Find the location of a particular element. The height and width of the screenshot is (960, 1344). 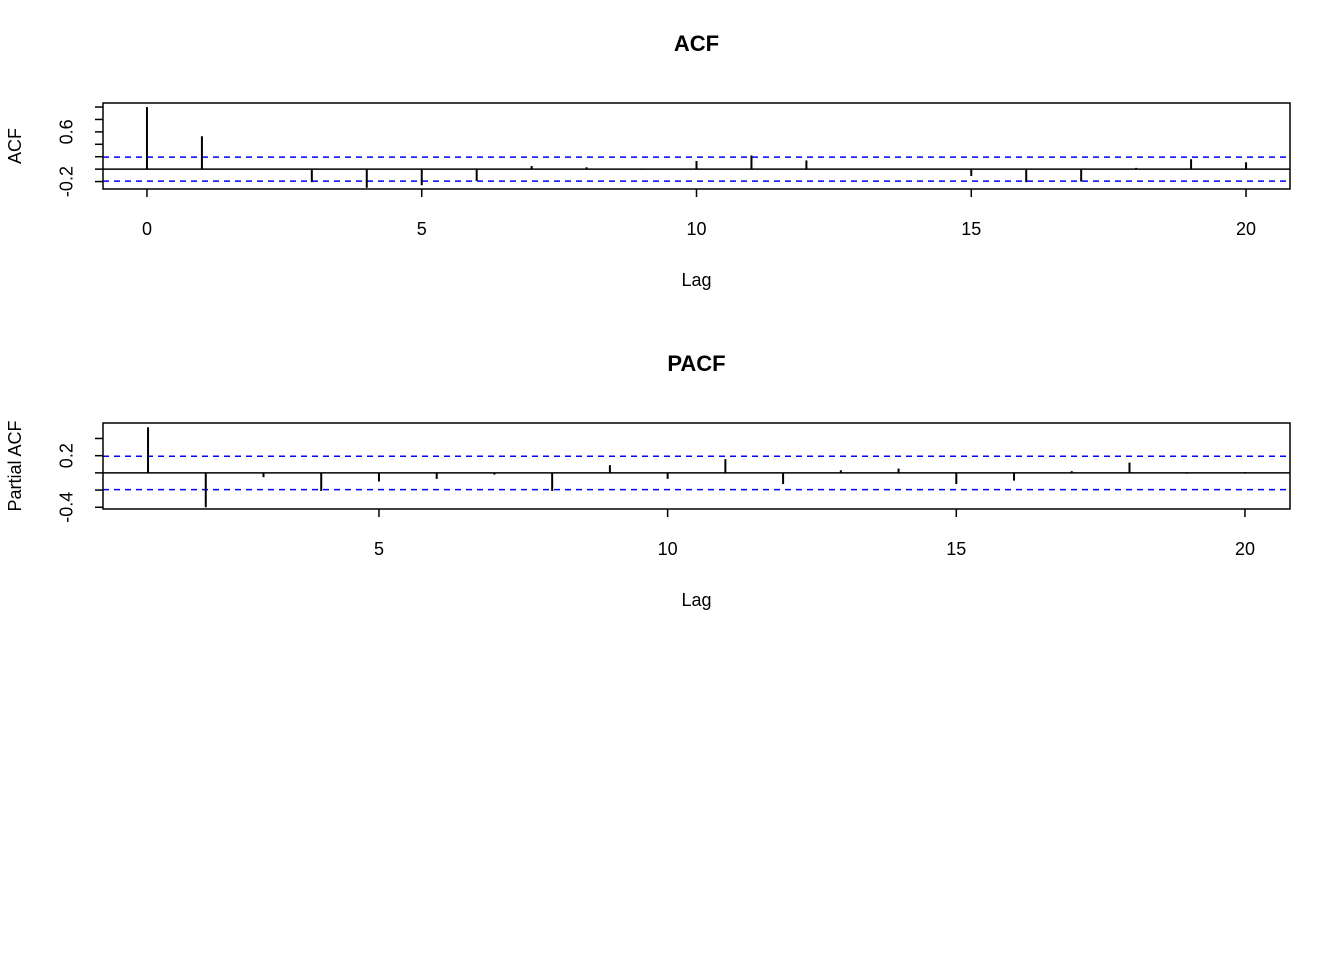

y-axis-label: Partial ACF is located at coordinates (15, 465).